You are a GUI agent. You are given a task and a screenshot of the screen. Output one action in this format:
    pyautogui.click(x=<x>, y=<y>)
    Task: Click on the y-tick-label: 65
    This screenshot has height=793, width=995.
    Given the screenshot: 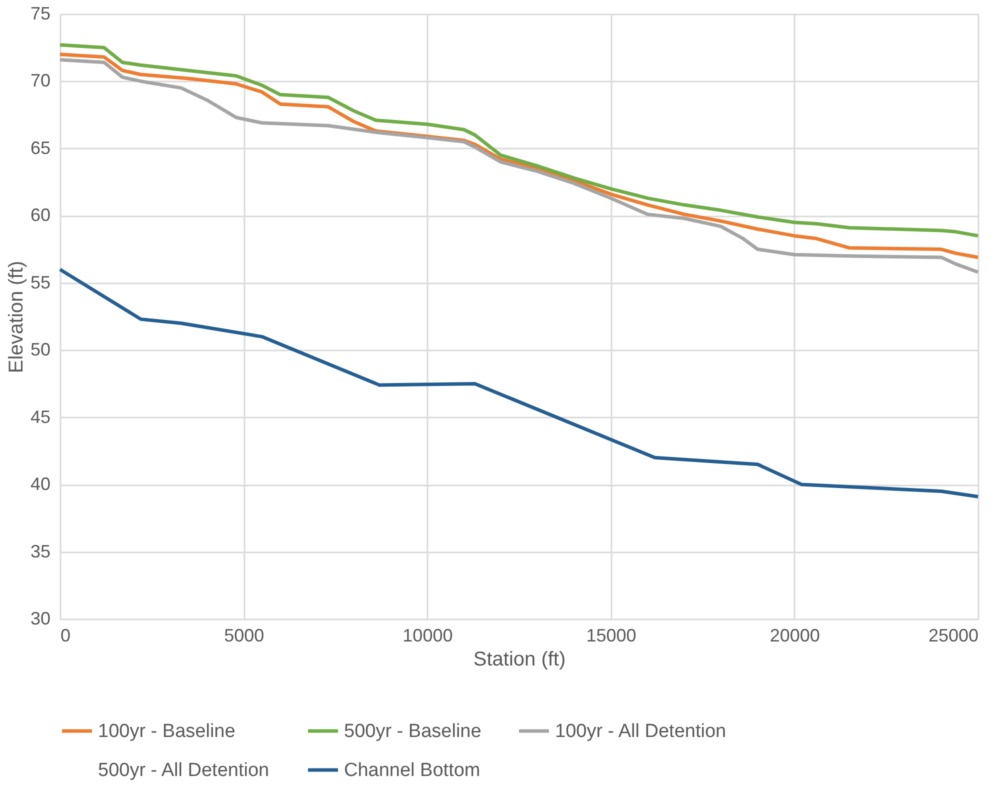 What is the action you would take?
    pyautogui.click(x=40, y=148)
    